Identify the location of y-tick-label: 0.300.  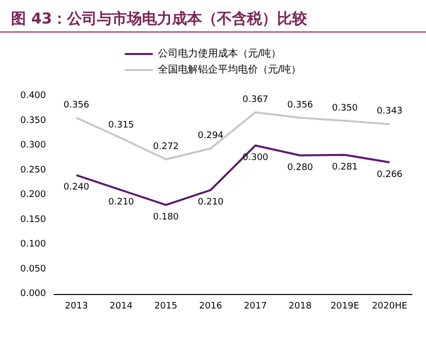
(33, 145).